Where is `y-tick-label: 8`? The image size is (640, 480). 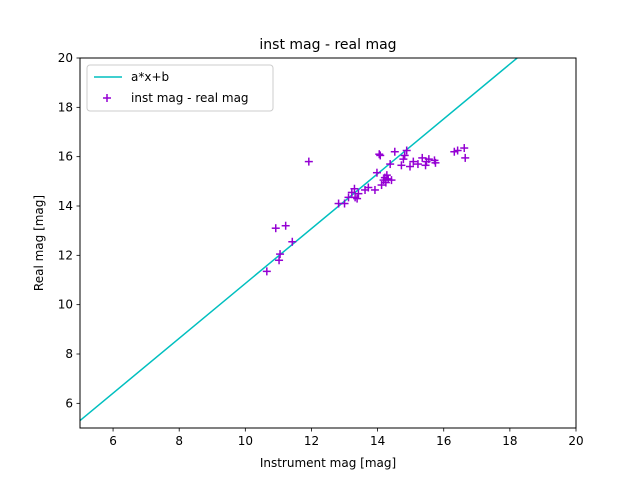 y-tick-label: 8 is located at coordinates (69, 354).